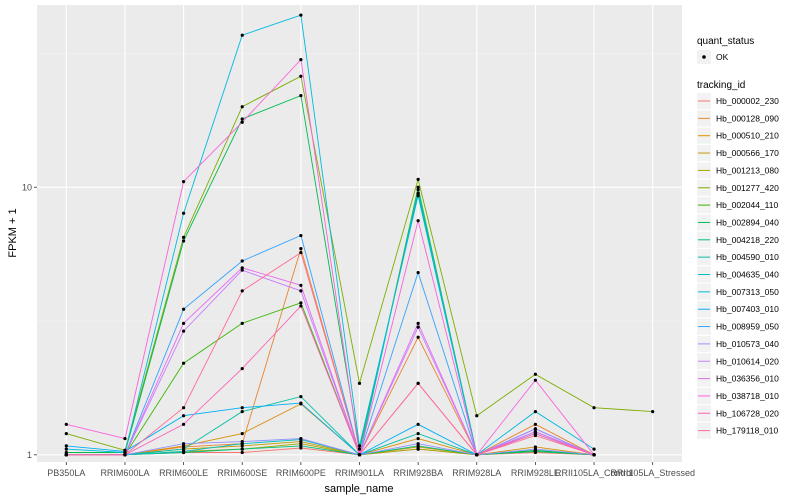 Image resolution: width=800 pixels, height=500 pixels. What do you see at coordinates (242, 473) in the screenshot?
I see `x-tick-label: RRIM600SE` at bounding box center [242, 473].